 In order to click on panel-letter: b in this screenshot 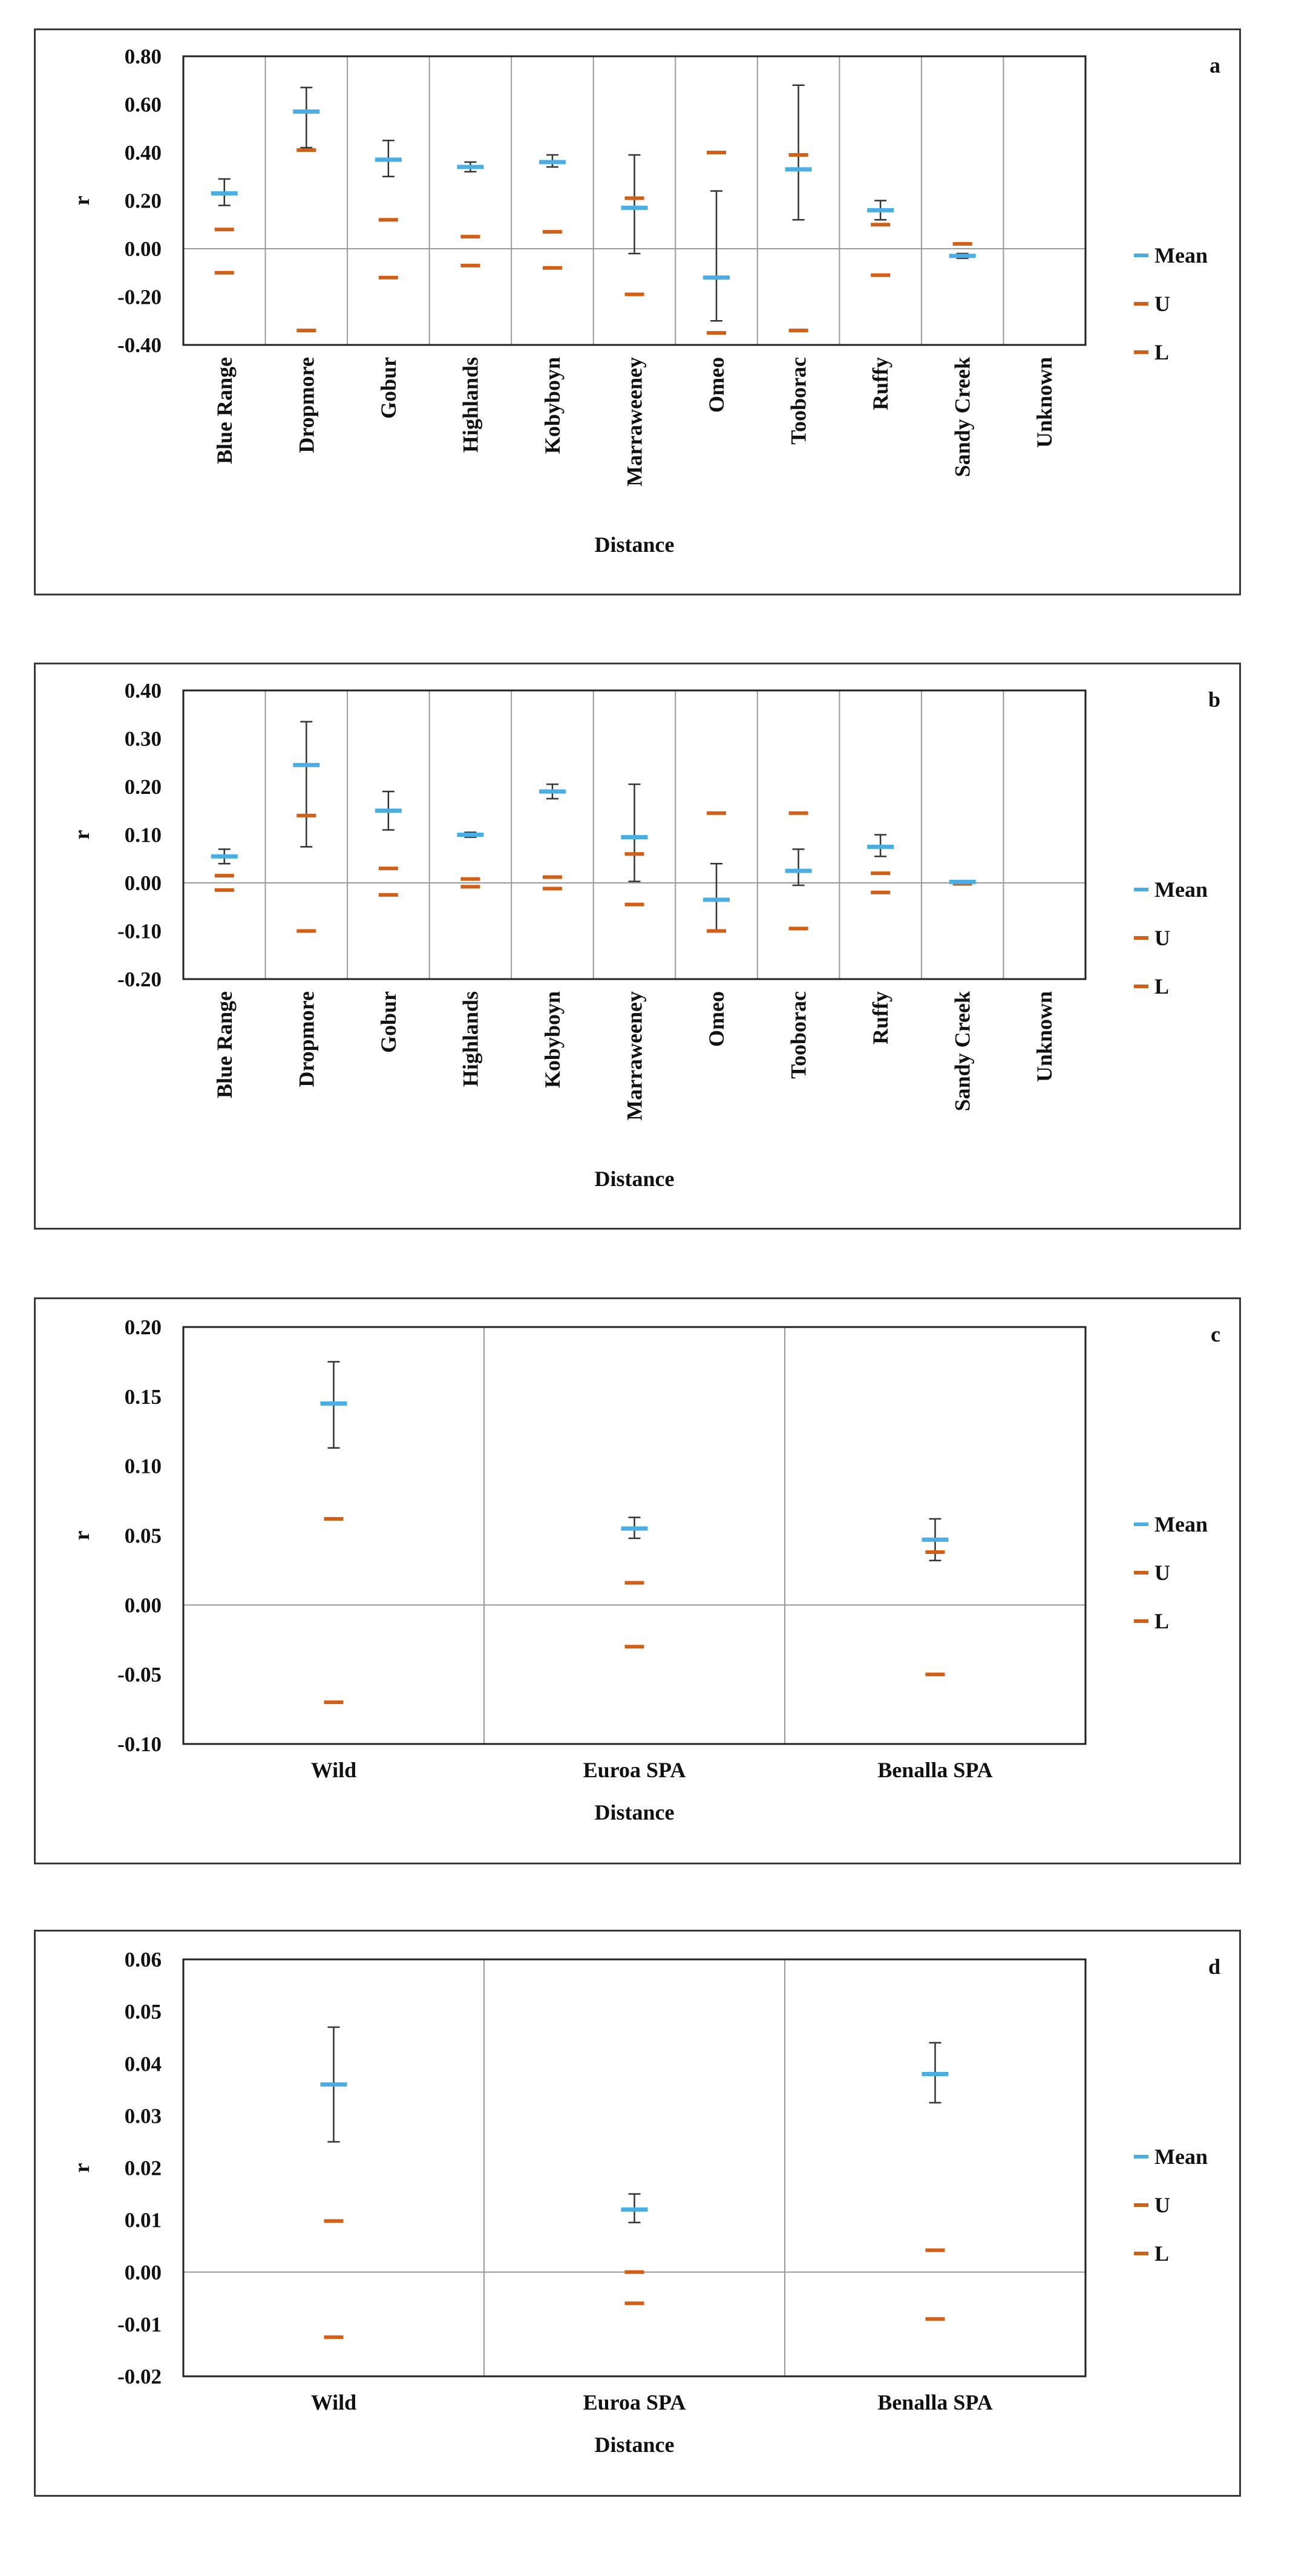, I will do `click(1214, 699)`.